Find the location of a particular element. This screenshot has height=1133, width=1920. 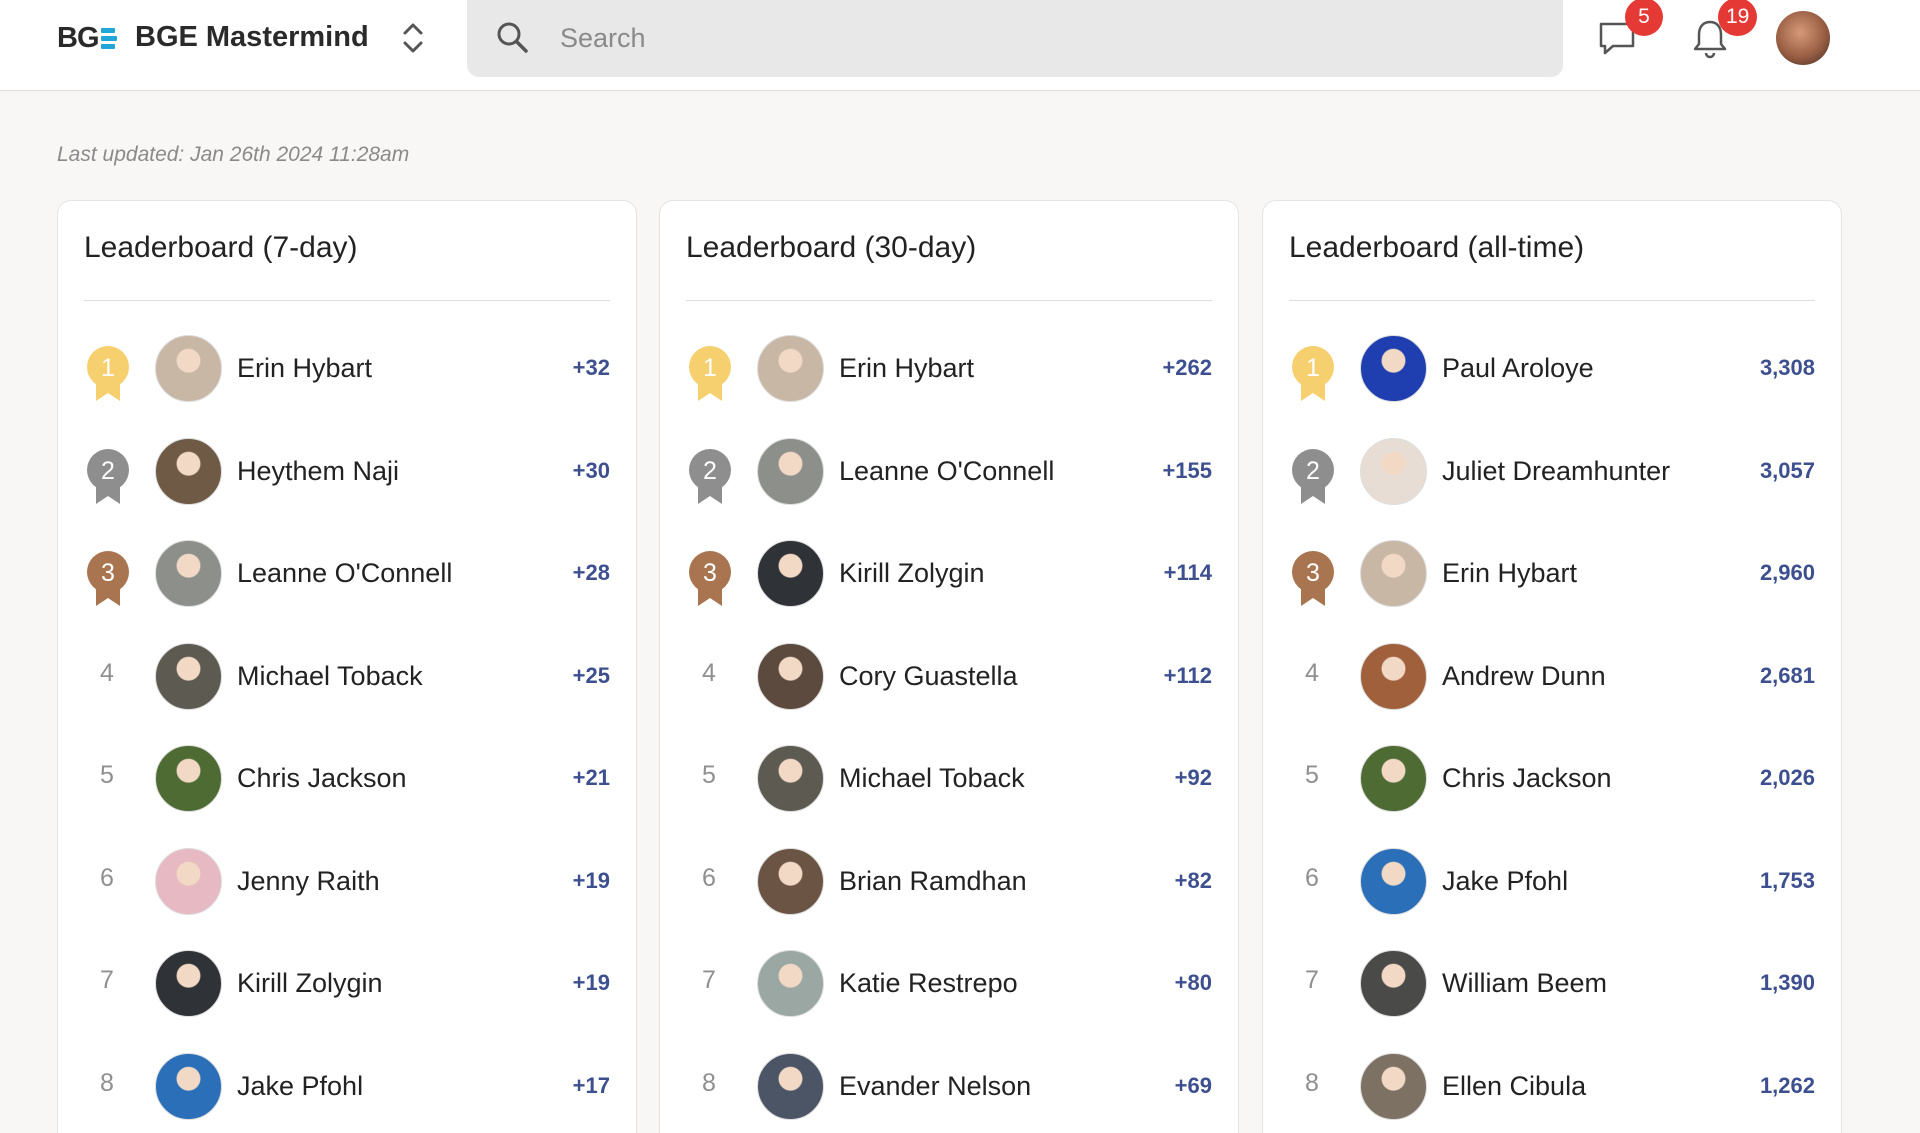

leaderboard-row: 3 Erin Hybart 2,960 is located at coordinates (1552, 574).